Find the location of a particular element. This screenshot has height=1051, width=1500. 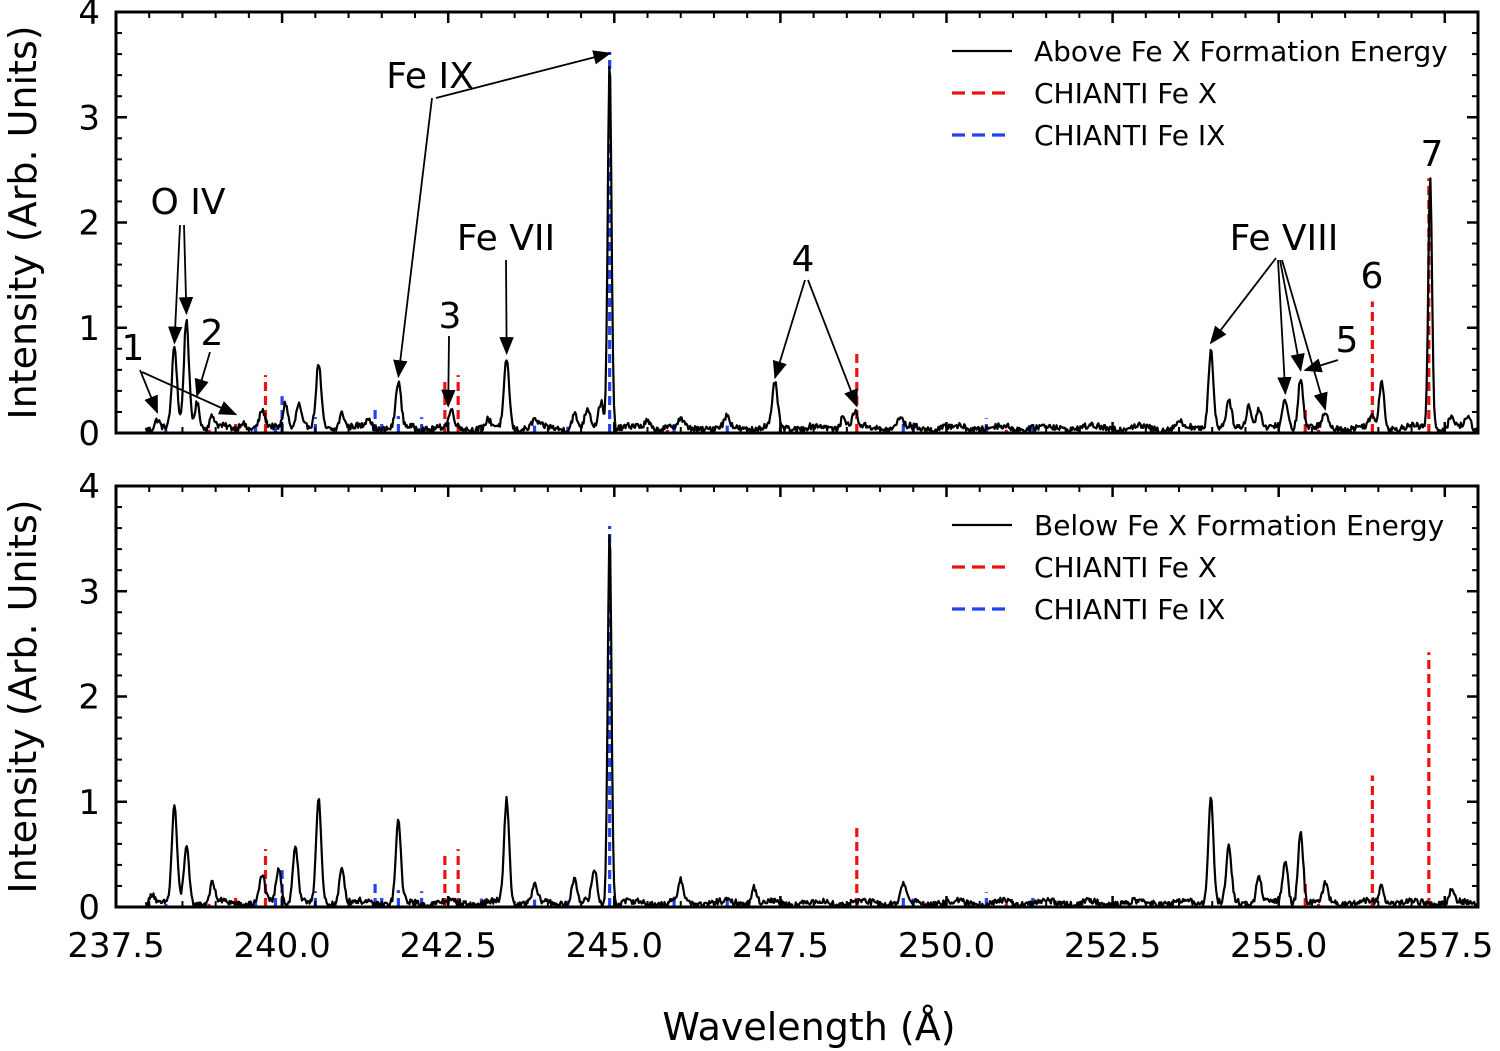

annotation-label: O IV is located at coordinates (187, 202).